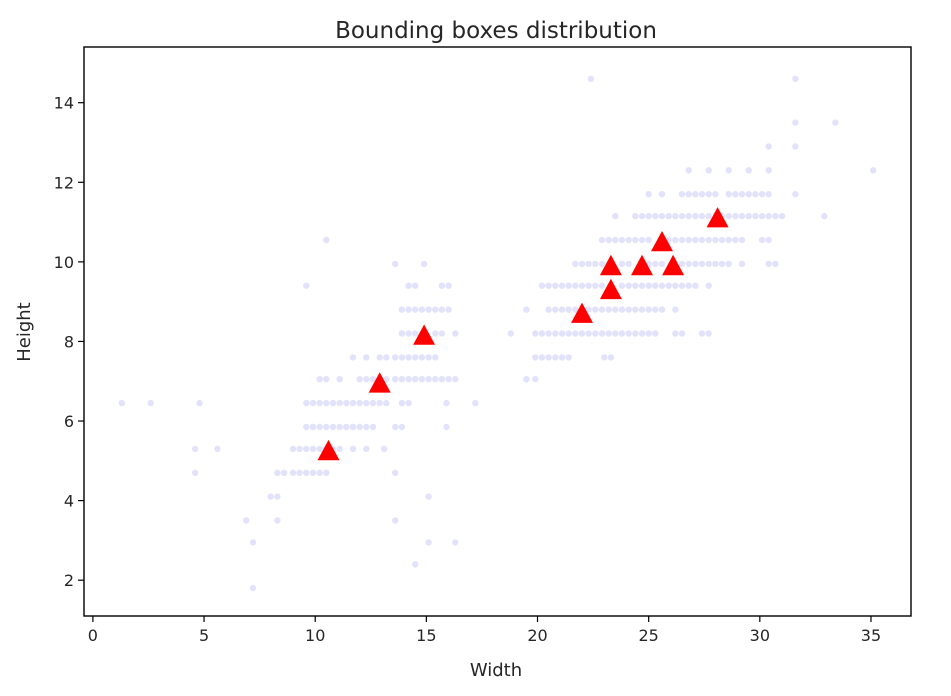 This screenshot has height=696, width=951. What do you see at coordinates (496, 31) in the screenshot?
I see `chart-title: Bounding boxes distribution` at bounding box center [496, 31].